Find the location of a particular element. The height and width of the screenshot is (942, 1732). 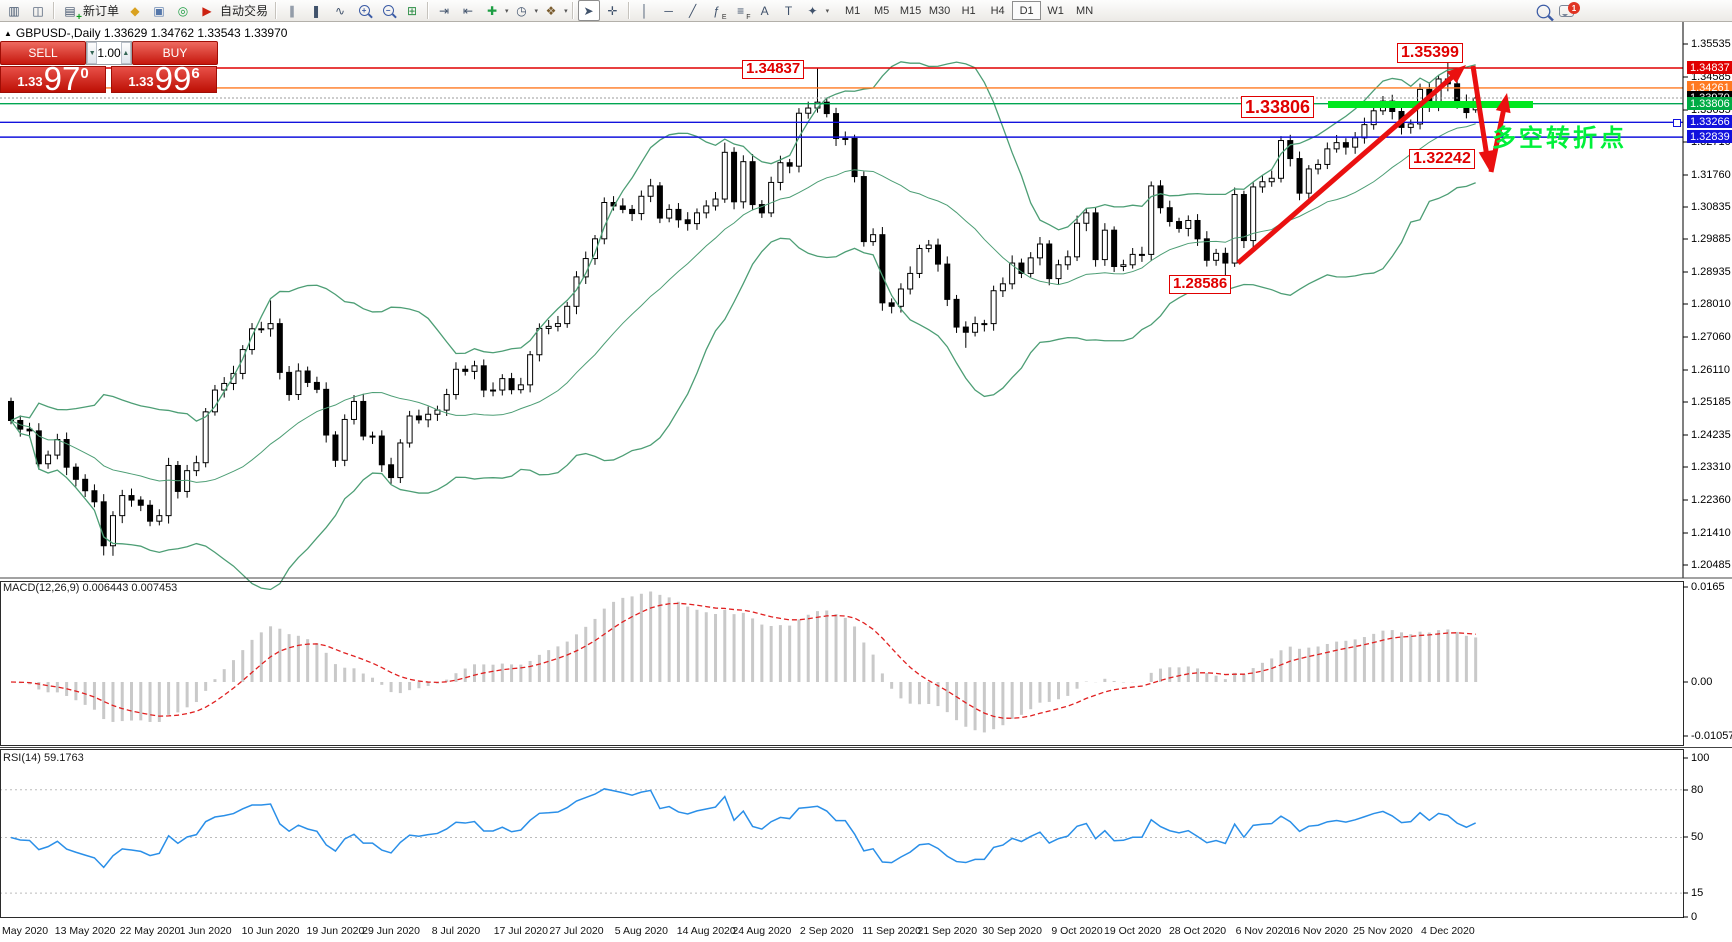

notification-badge: 1 is located at coordinates (1574, 8).